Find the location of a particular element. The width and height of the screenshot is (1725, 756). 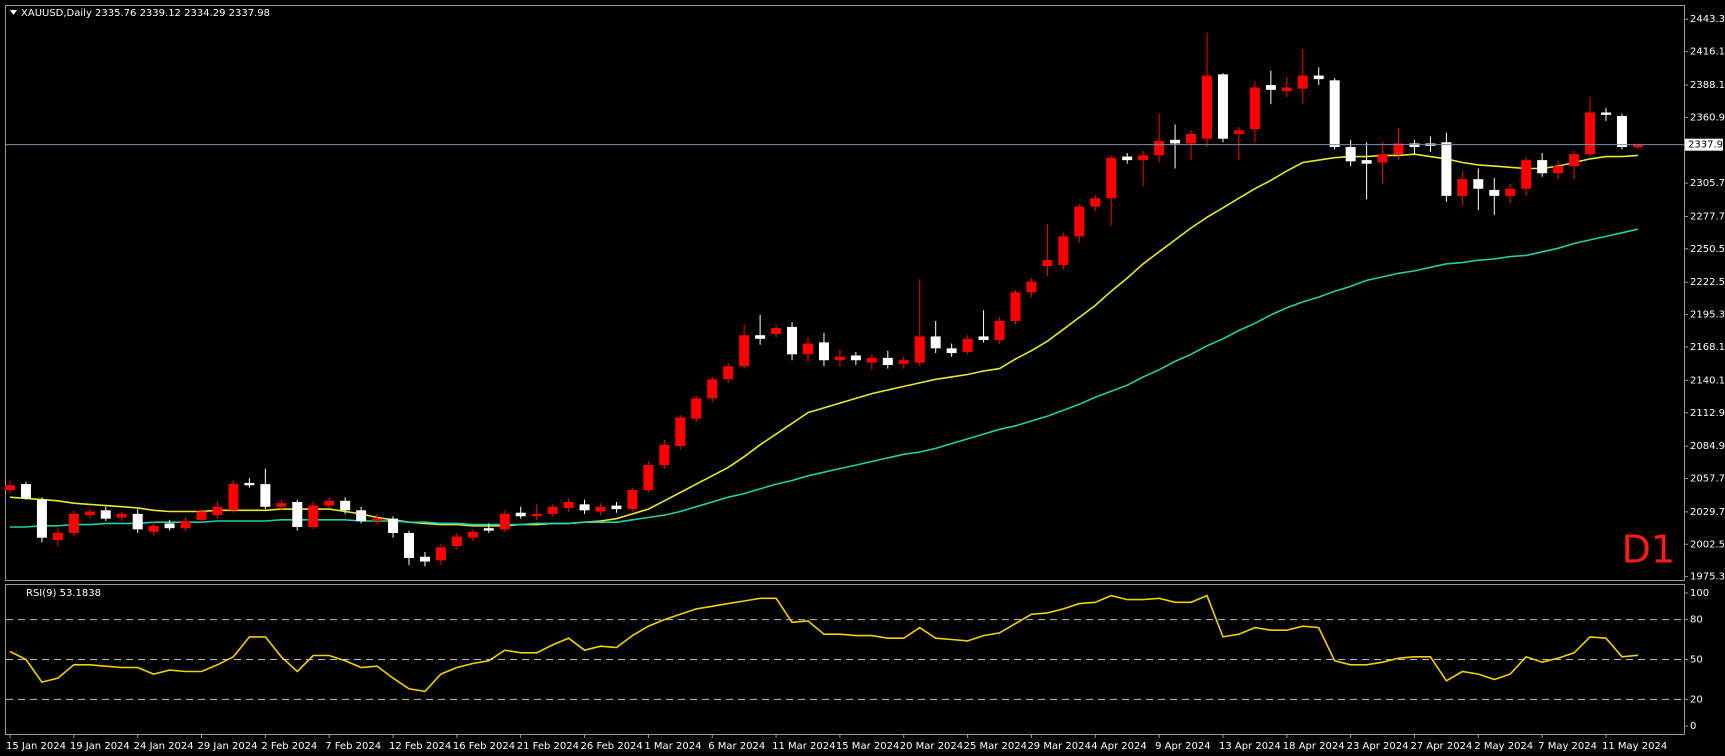

x-tick-label: 7 Feb 2024 is located at coordinates (353, 746).